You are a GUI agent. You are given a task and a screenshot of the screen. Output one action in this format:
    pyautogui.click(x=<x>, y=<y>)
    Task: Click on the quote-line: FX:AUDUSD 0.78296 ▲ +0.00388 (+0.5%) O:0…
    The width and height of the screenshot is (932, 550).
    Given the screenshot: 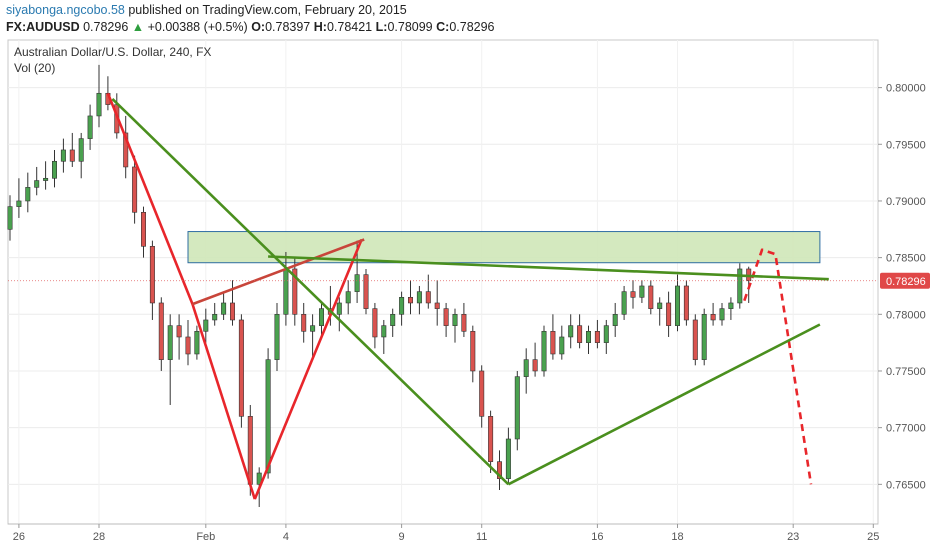 What is the action you would take?
    pyautogui.click(x=250, y=27)
    